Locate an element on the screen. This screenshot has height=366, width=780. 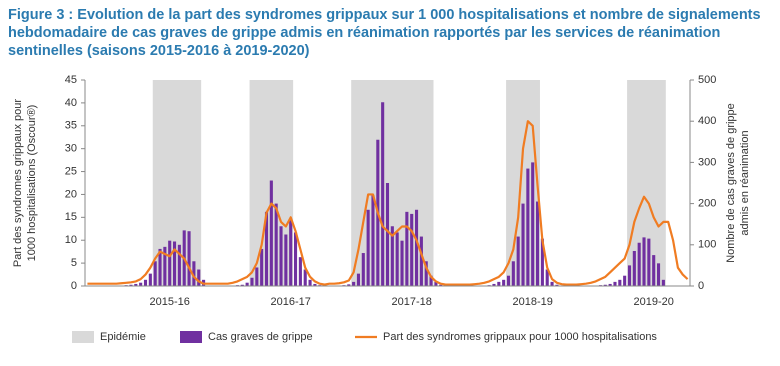
y-axis-title: Part des syndromes grippaux pour is located at coordinates (18, 183).